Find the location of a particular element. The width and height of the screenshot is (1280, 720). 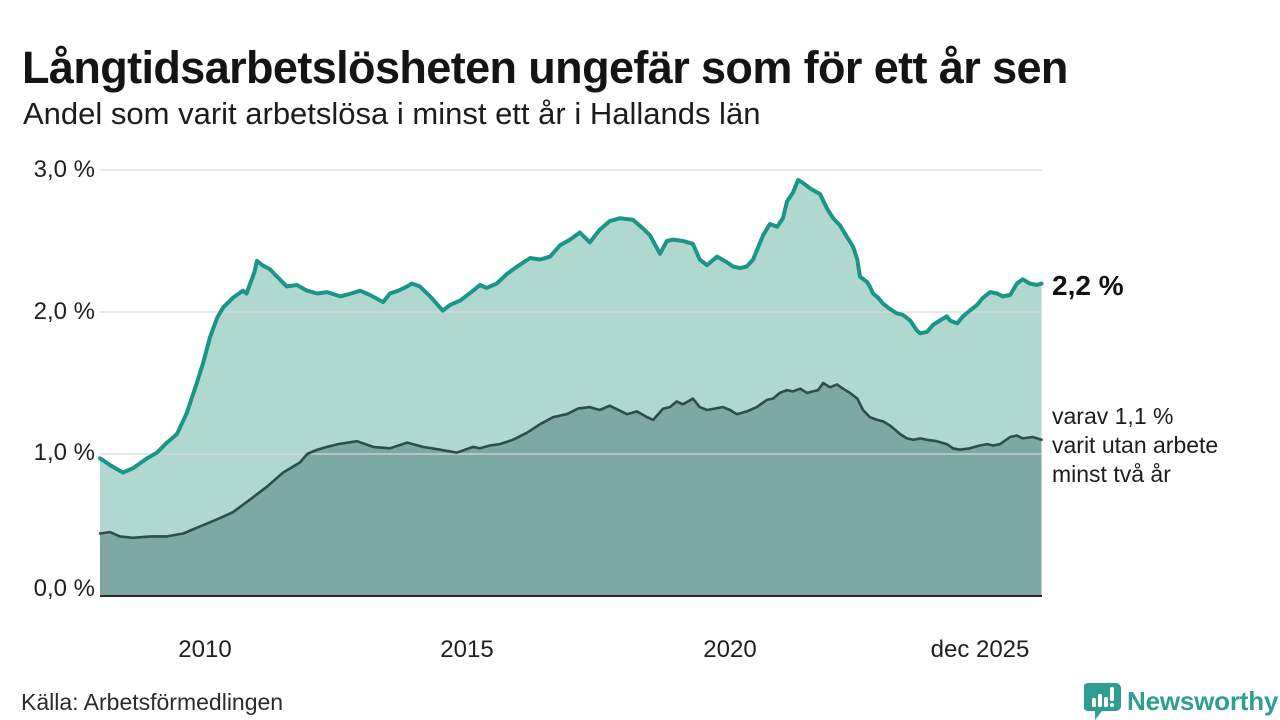

newsworthy-logo-icon is located at coordinates (1102, 701).